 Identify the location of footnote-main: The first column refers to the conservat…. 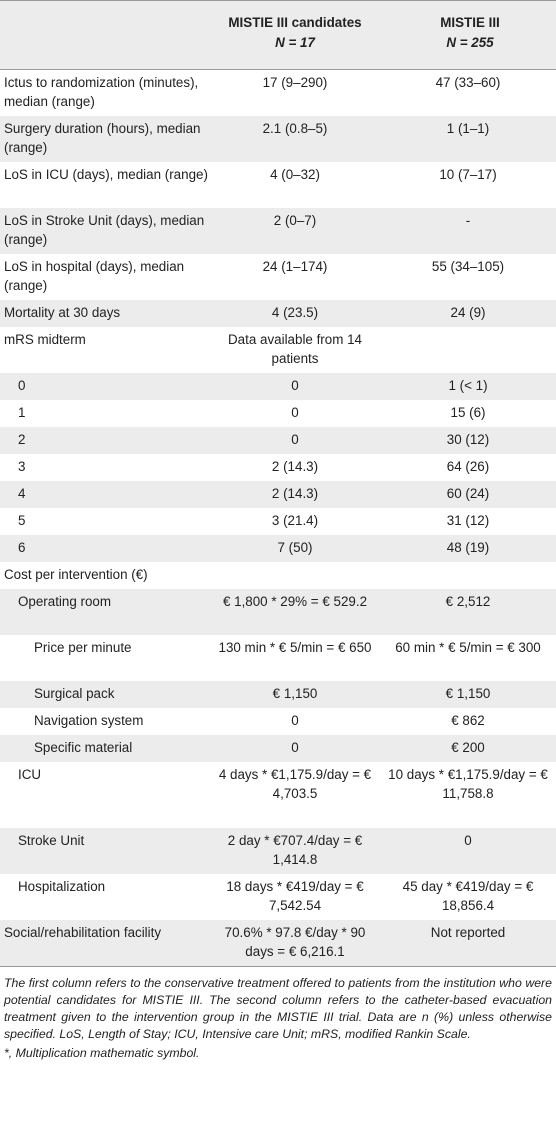
(278, 1008).